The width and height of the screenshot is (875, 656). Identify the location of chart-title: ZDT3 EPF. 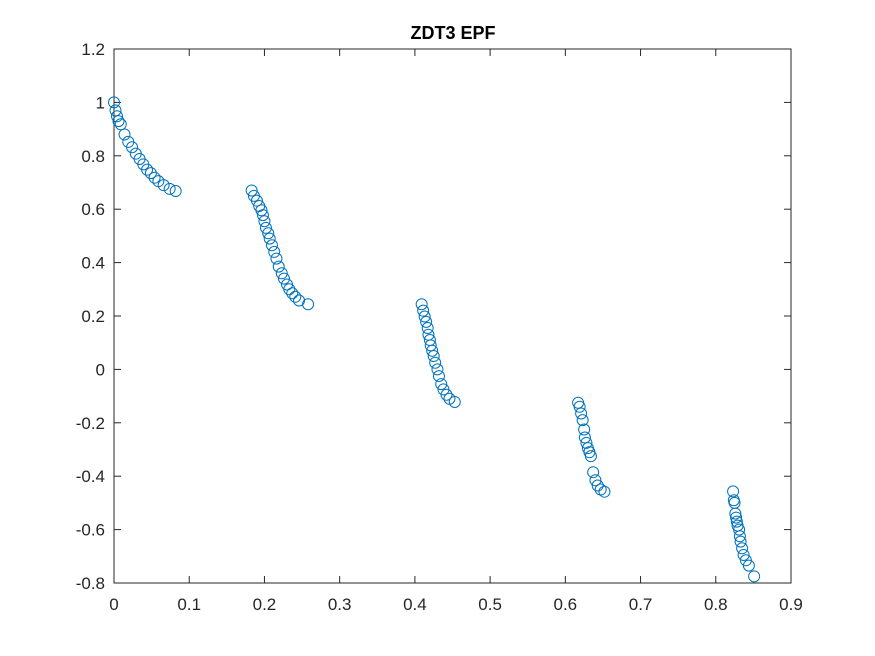
(452, 33).